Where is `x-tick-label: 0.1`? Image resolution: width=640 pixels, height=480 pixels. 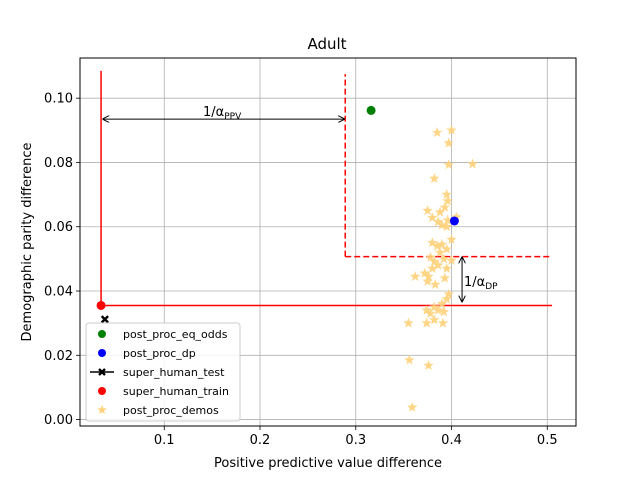
x-tick-label: 0.1 is located at coordinates (164, 440).